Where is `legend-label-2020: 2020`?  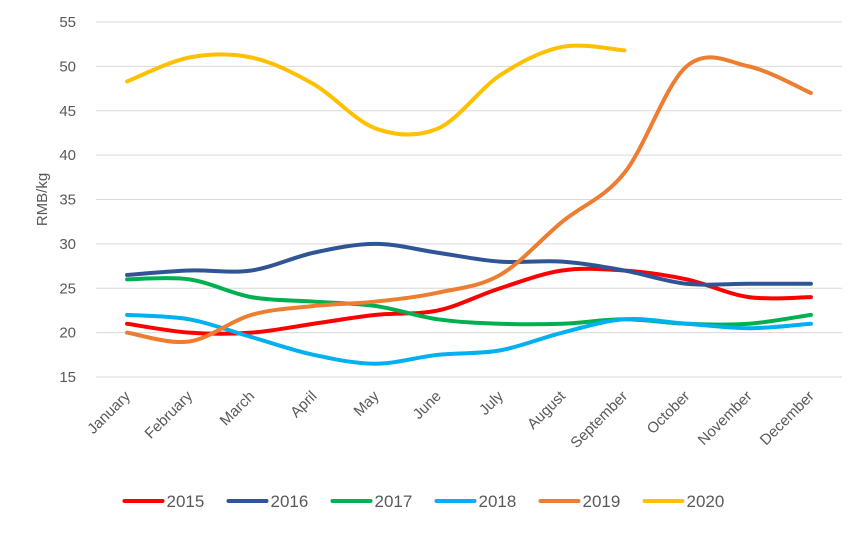 legend-label-2020: 2020 is located at coordinates (706, 501).